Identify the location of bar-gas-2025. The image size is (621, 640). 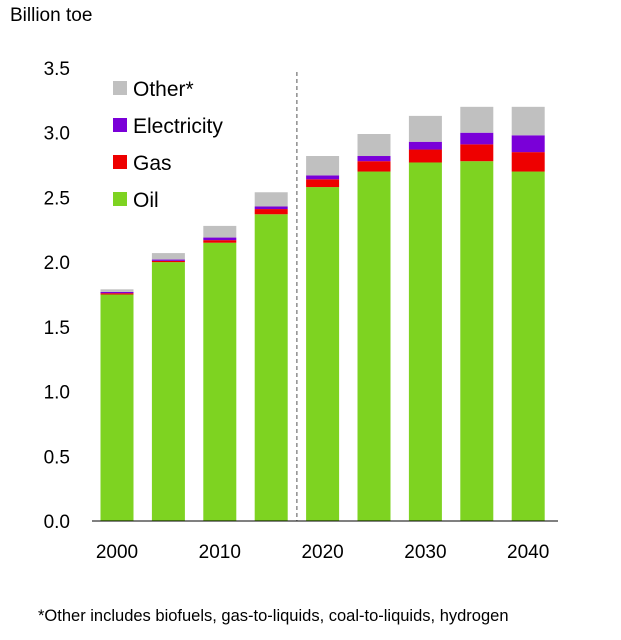
(374, 166).